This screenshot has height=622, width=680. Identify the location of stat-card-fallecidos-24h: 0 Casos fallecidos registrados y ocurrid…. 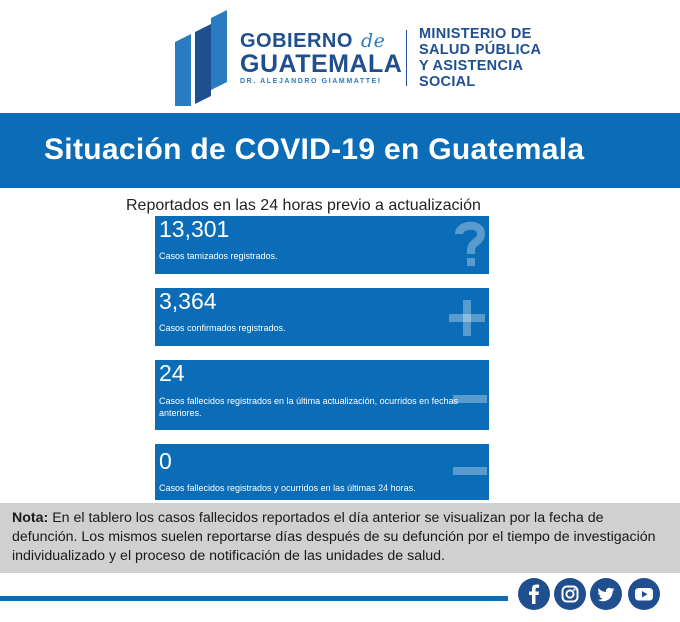
(322, 472).